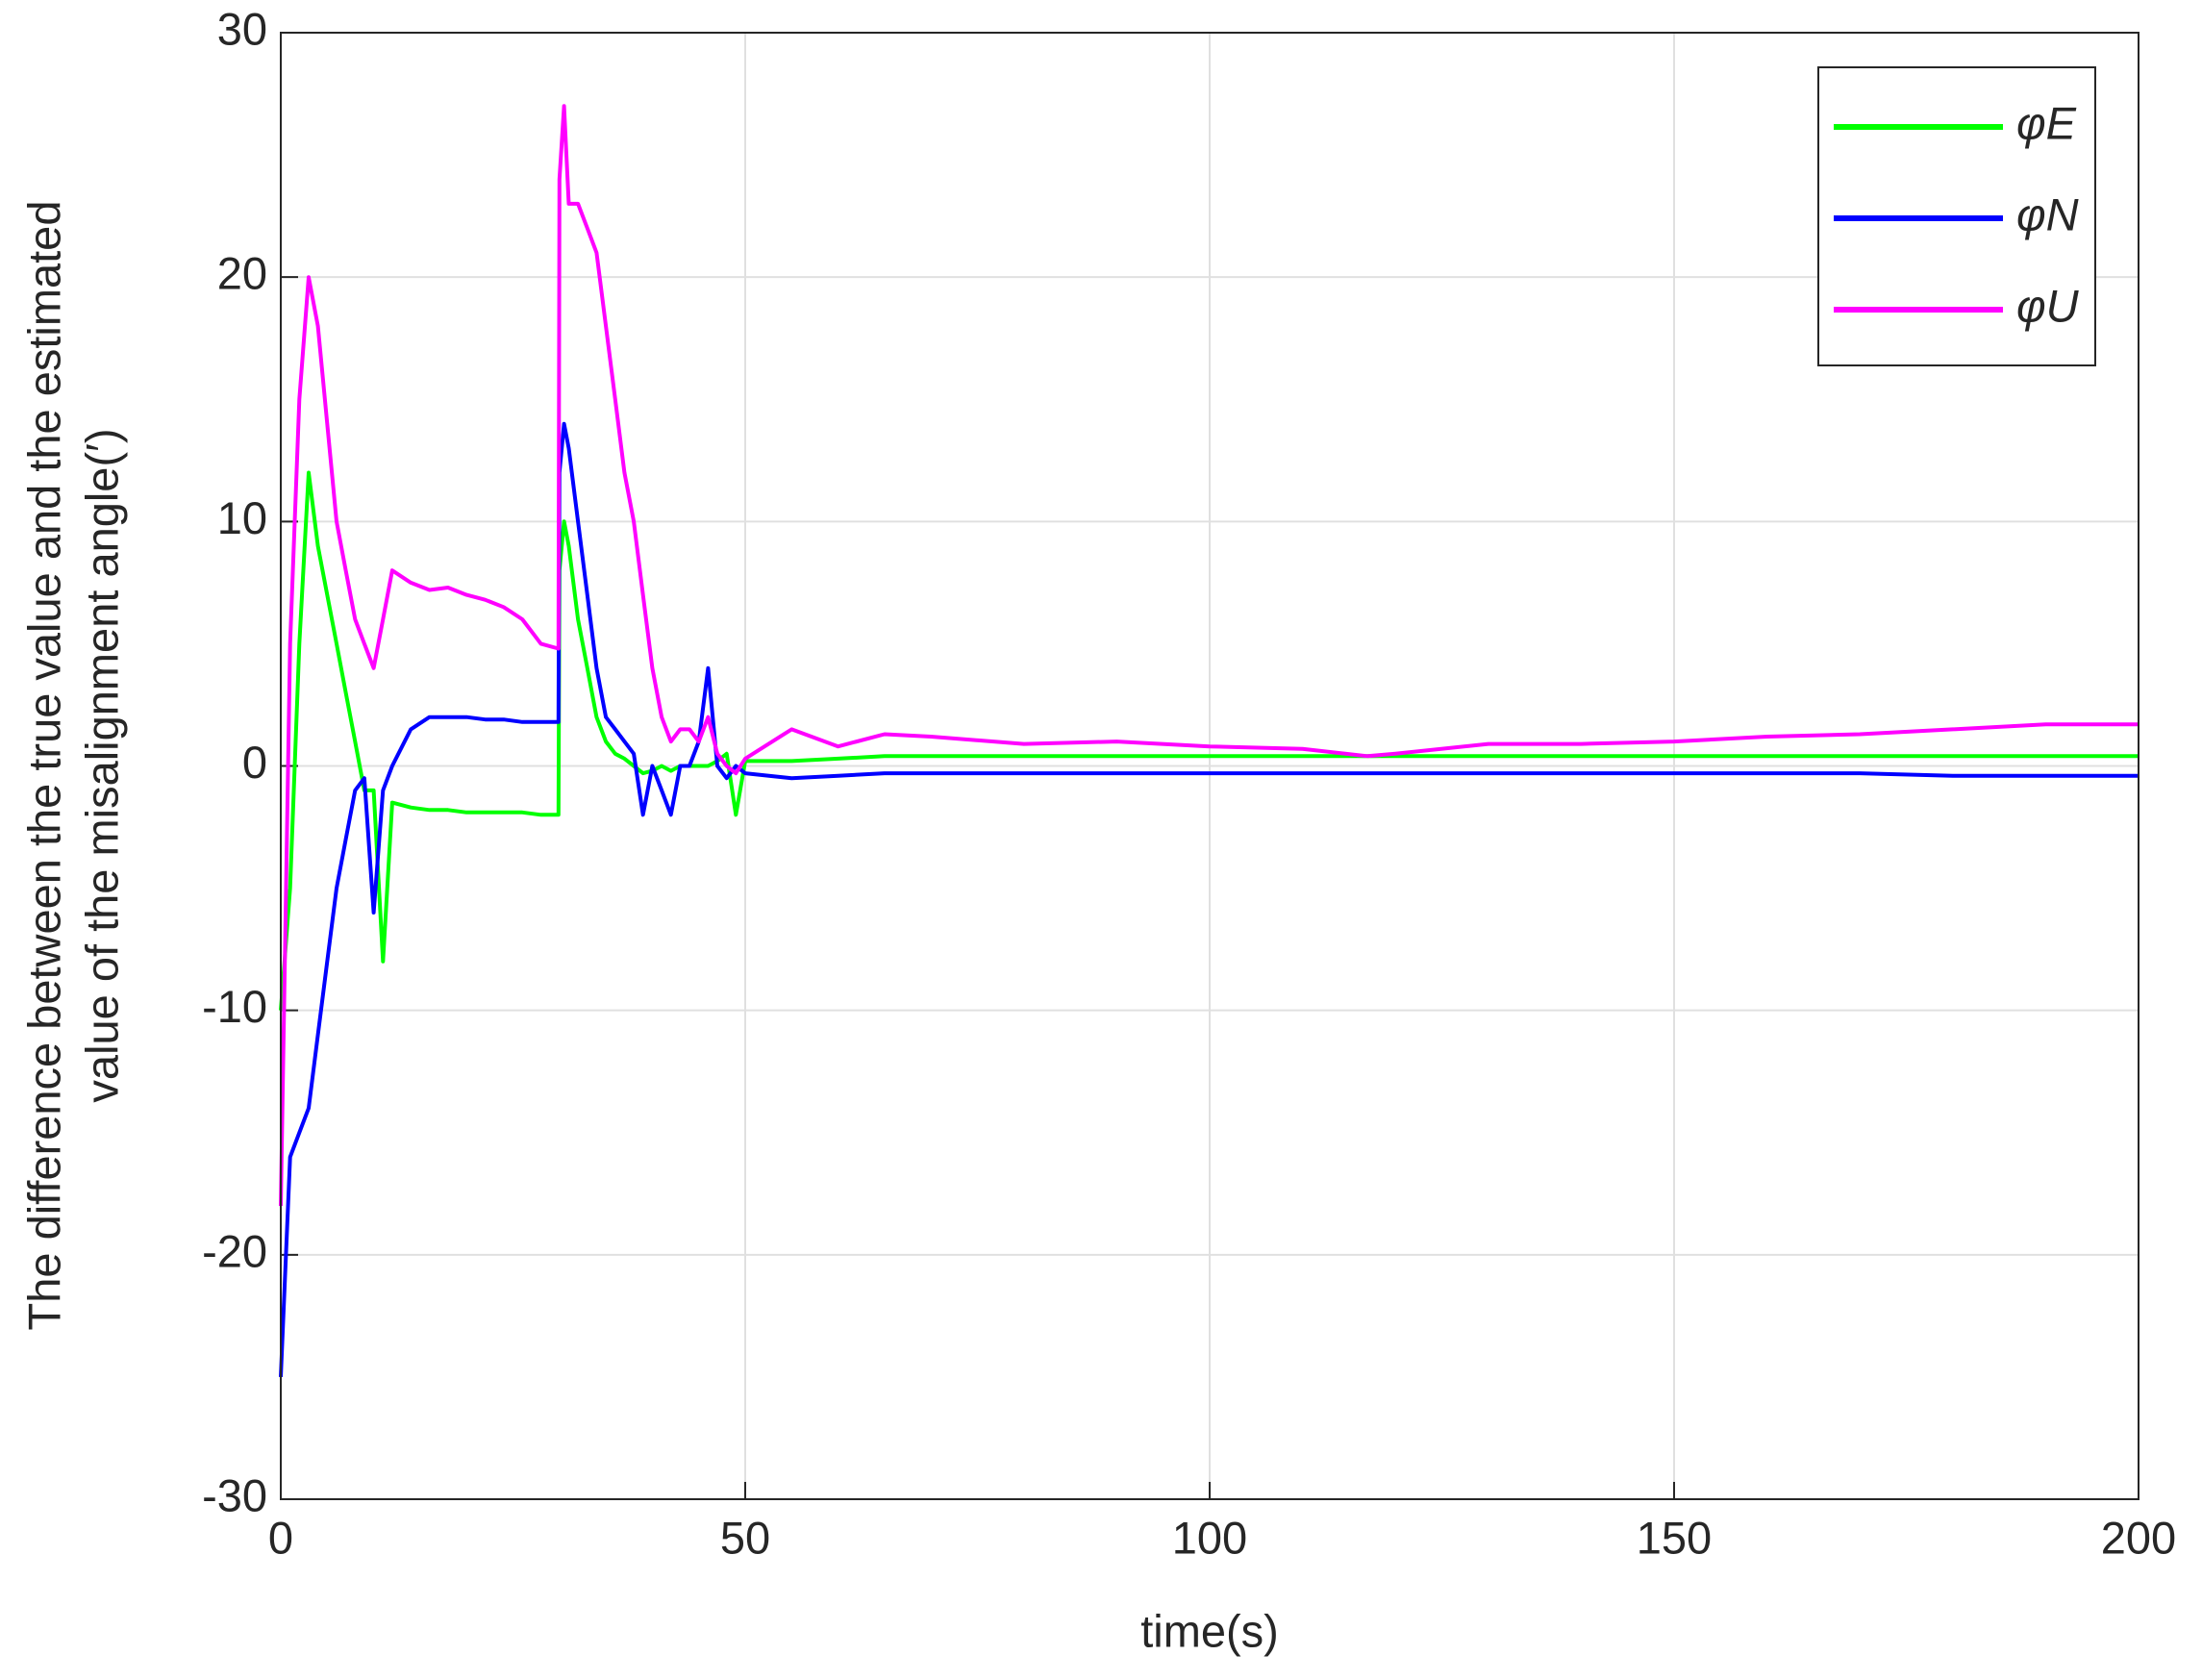 Image resolution: width=2202 pixels, height=1680 pixels. I want to click on y-tick-label: 30, so click(242, 28).